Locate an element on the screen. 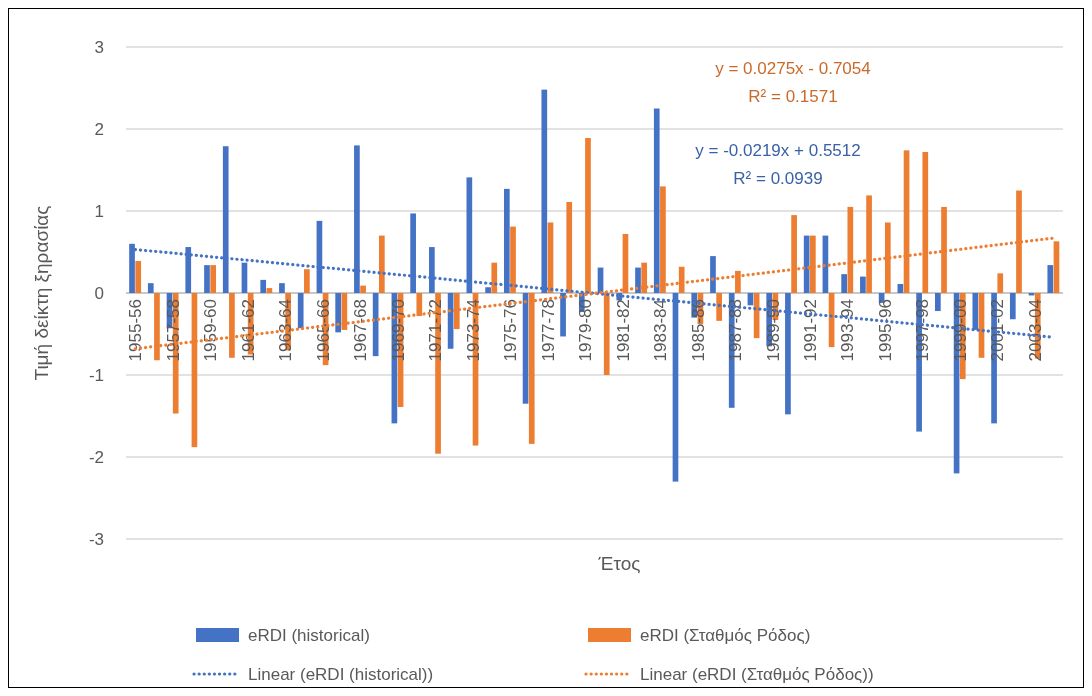 The image size is (1092, 696). x-tick-label: 1969-70 is located at coordinates (398, 330).